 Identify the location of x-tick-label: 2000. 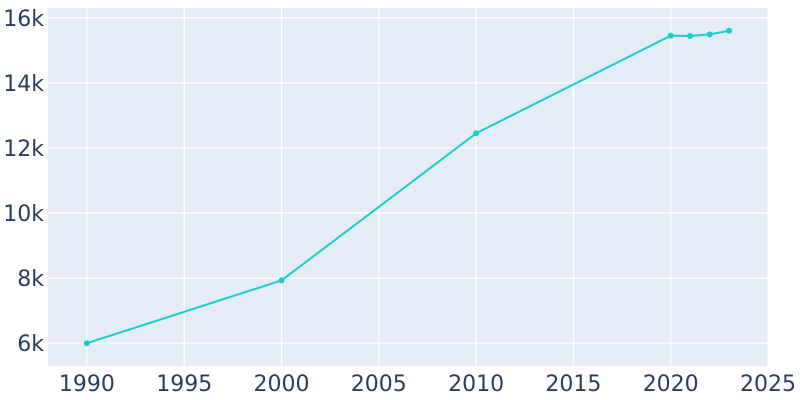
(282, 384).